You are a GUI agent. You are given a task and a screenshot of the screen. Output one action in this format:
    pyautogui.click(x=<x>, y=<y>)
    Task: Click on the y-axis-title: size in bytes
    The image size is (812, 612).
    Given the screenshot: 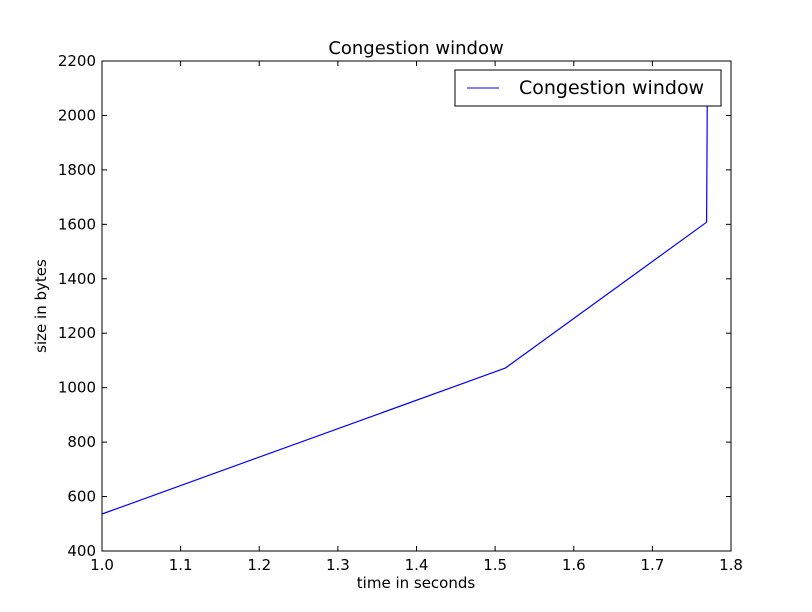 What is the action you would take?
    pyautogui.click(x=41, y=306)
    